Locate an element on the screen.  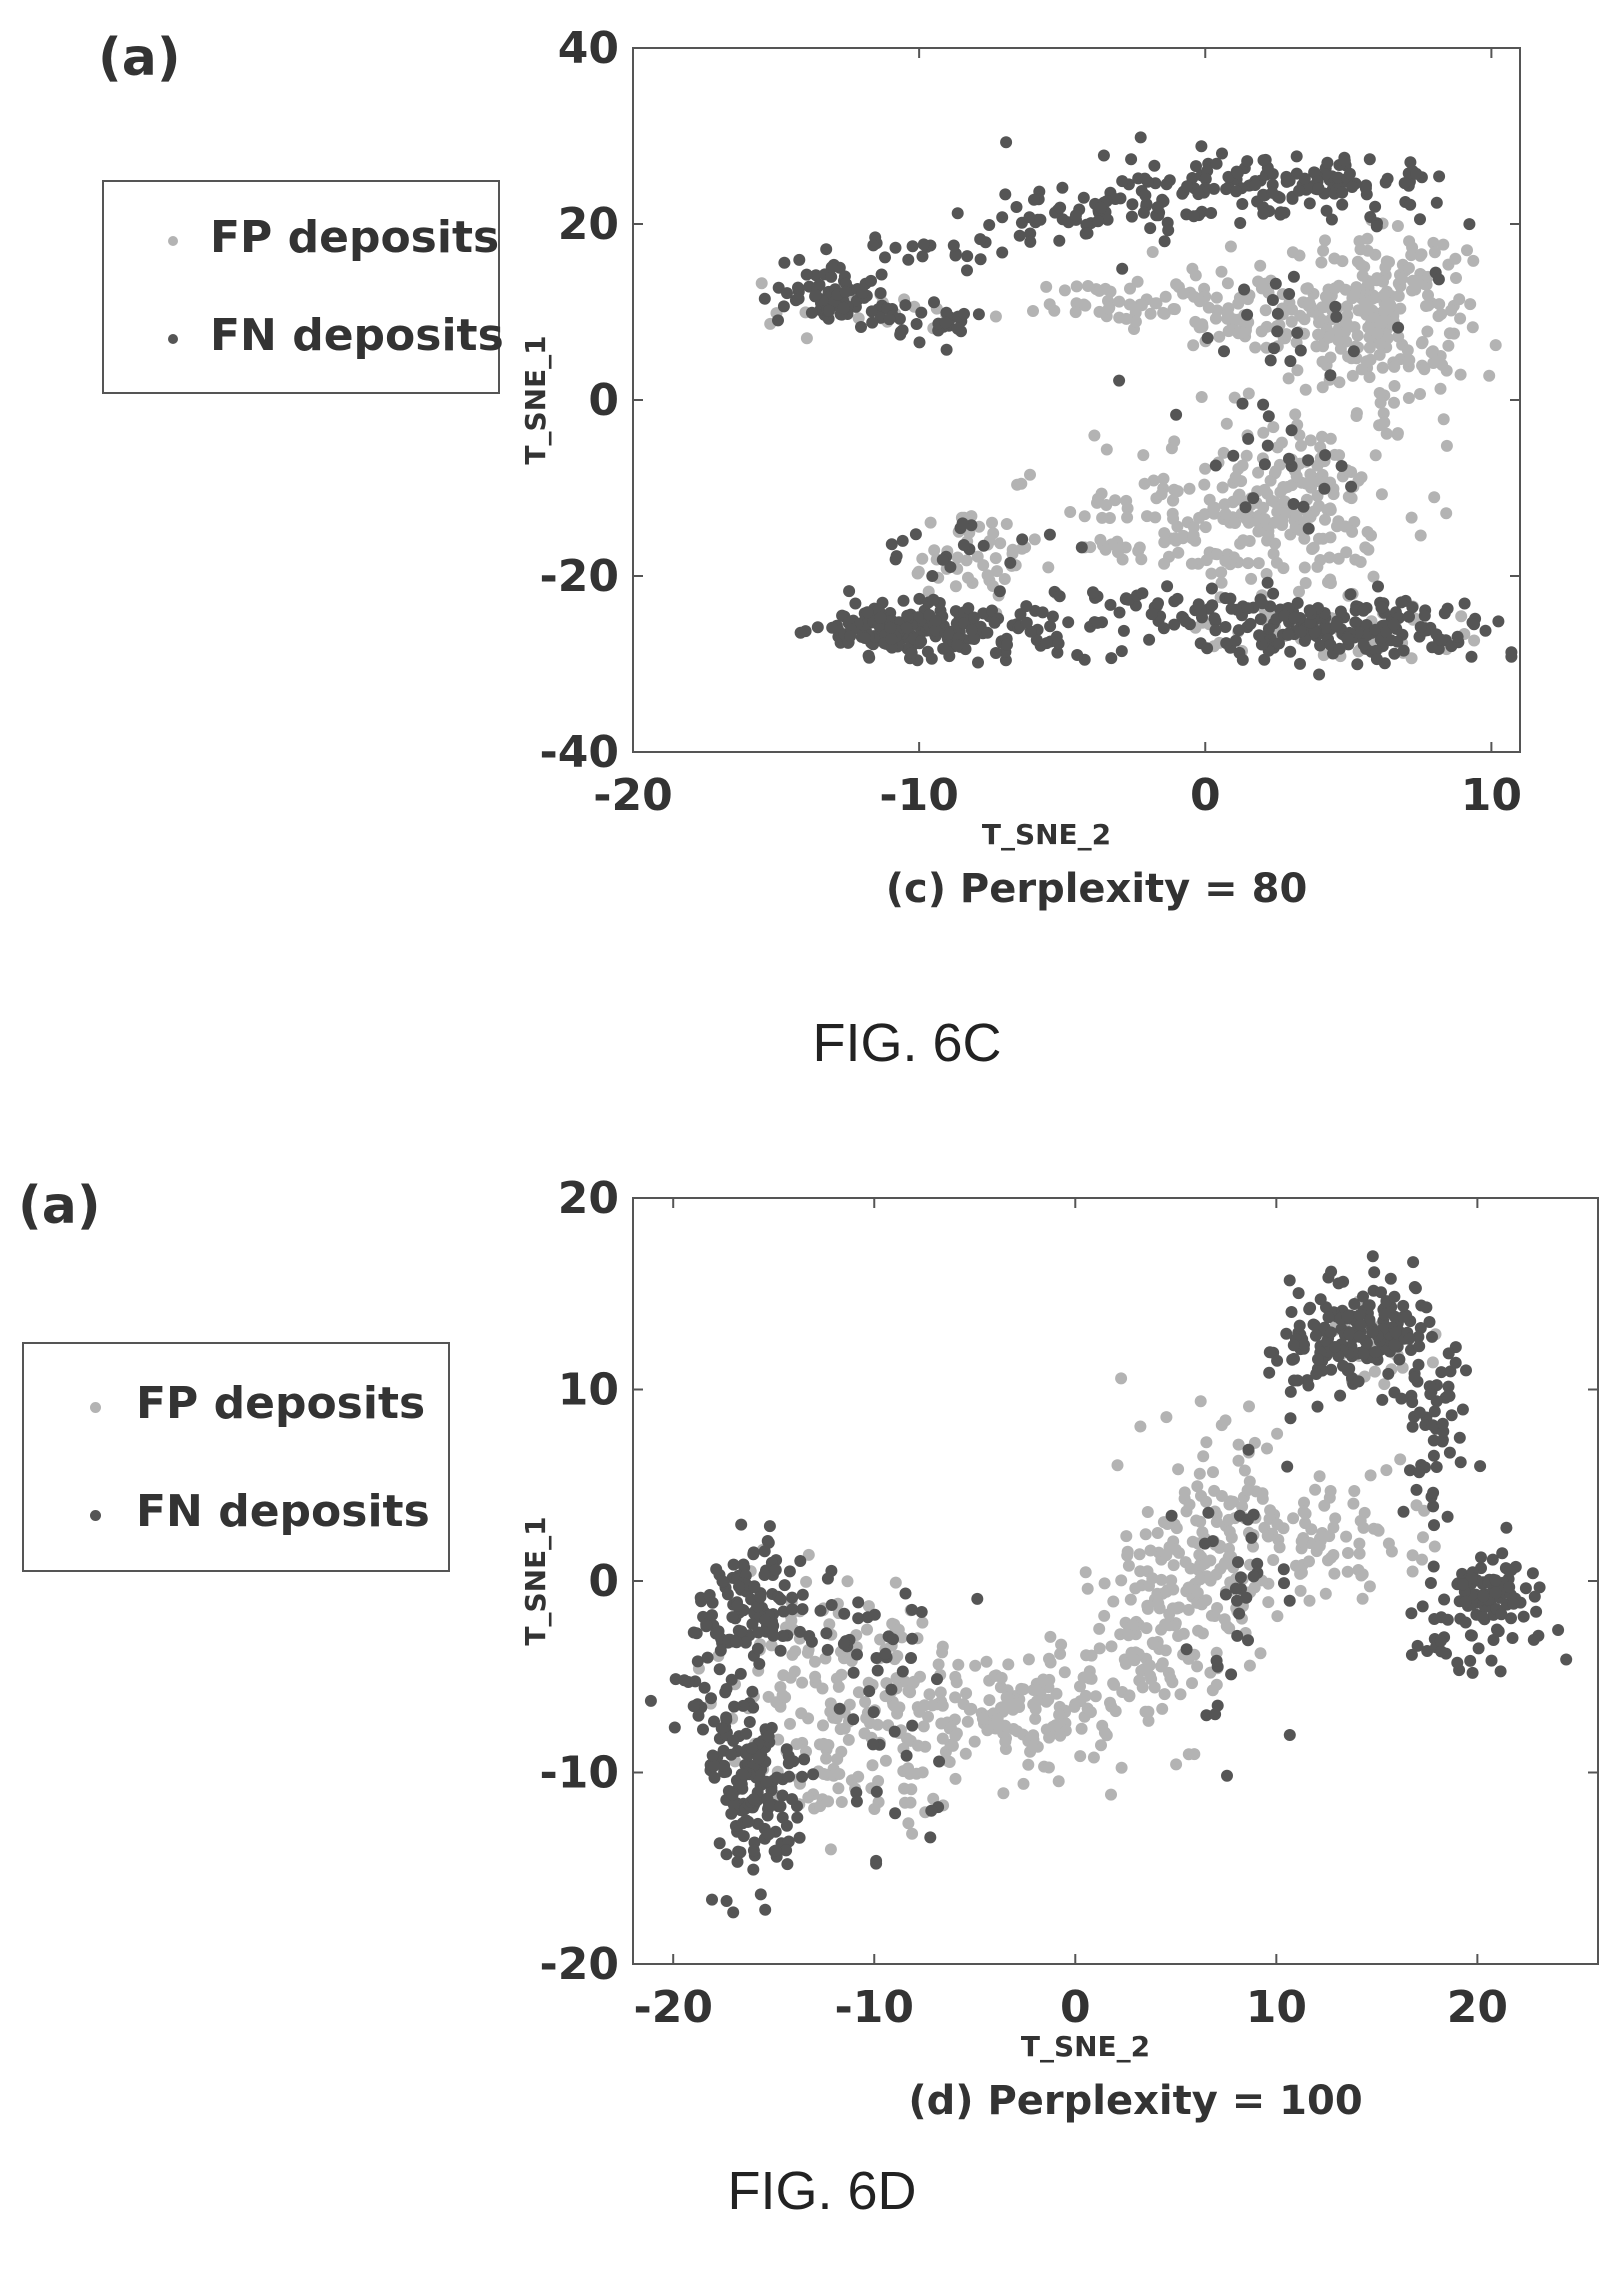
y-tick-label: -20 is located at coordinates (580, 1964).